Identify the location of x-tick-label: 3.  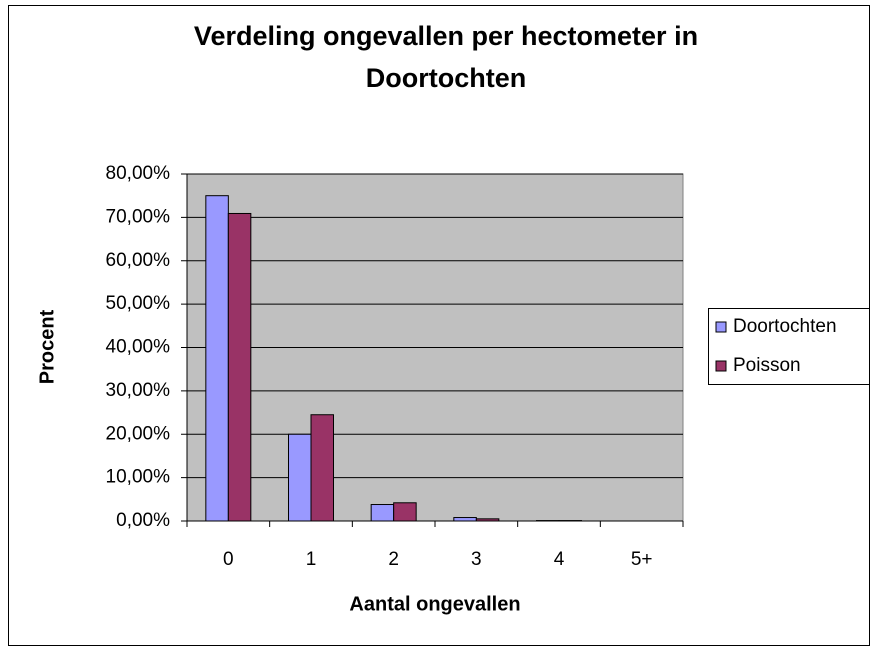
(476, 559).